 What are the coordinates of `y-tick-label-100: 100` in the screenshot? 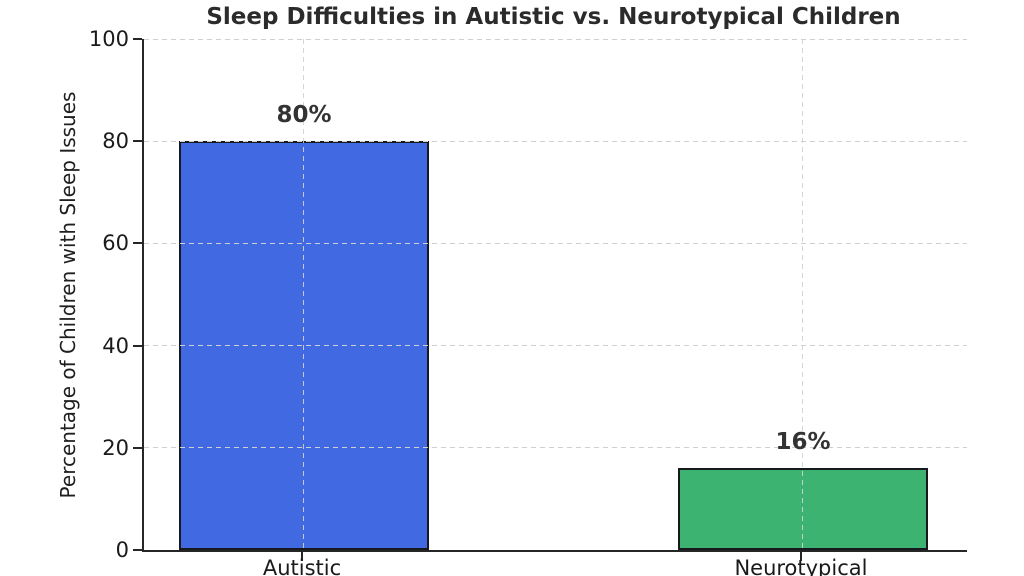 It's located at (108, 39).